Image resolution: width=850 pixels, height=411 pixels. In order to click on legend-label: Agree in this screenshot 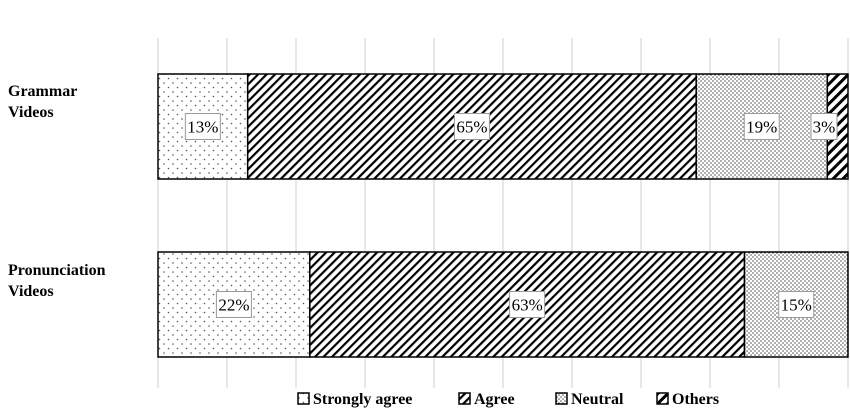, I will do `click(494, 399)`.